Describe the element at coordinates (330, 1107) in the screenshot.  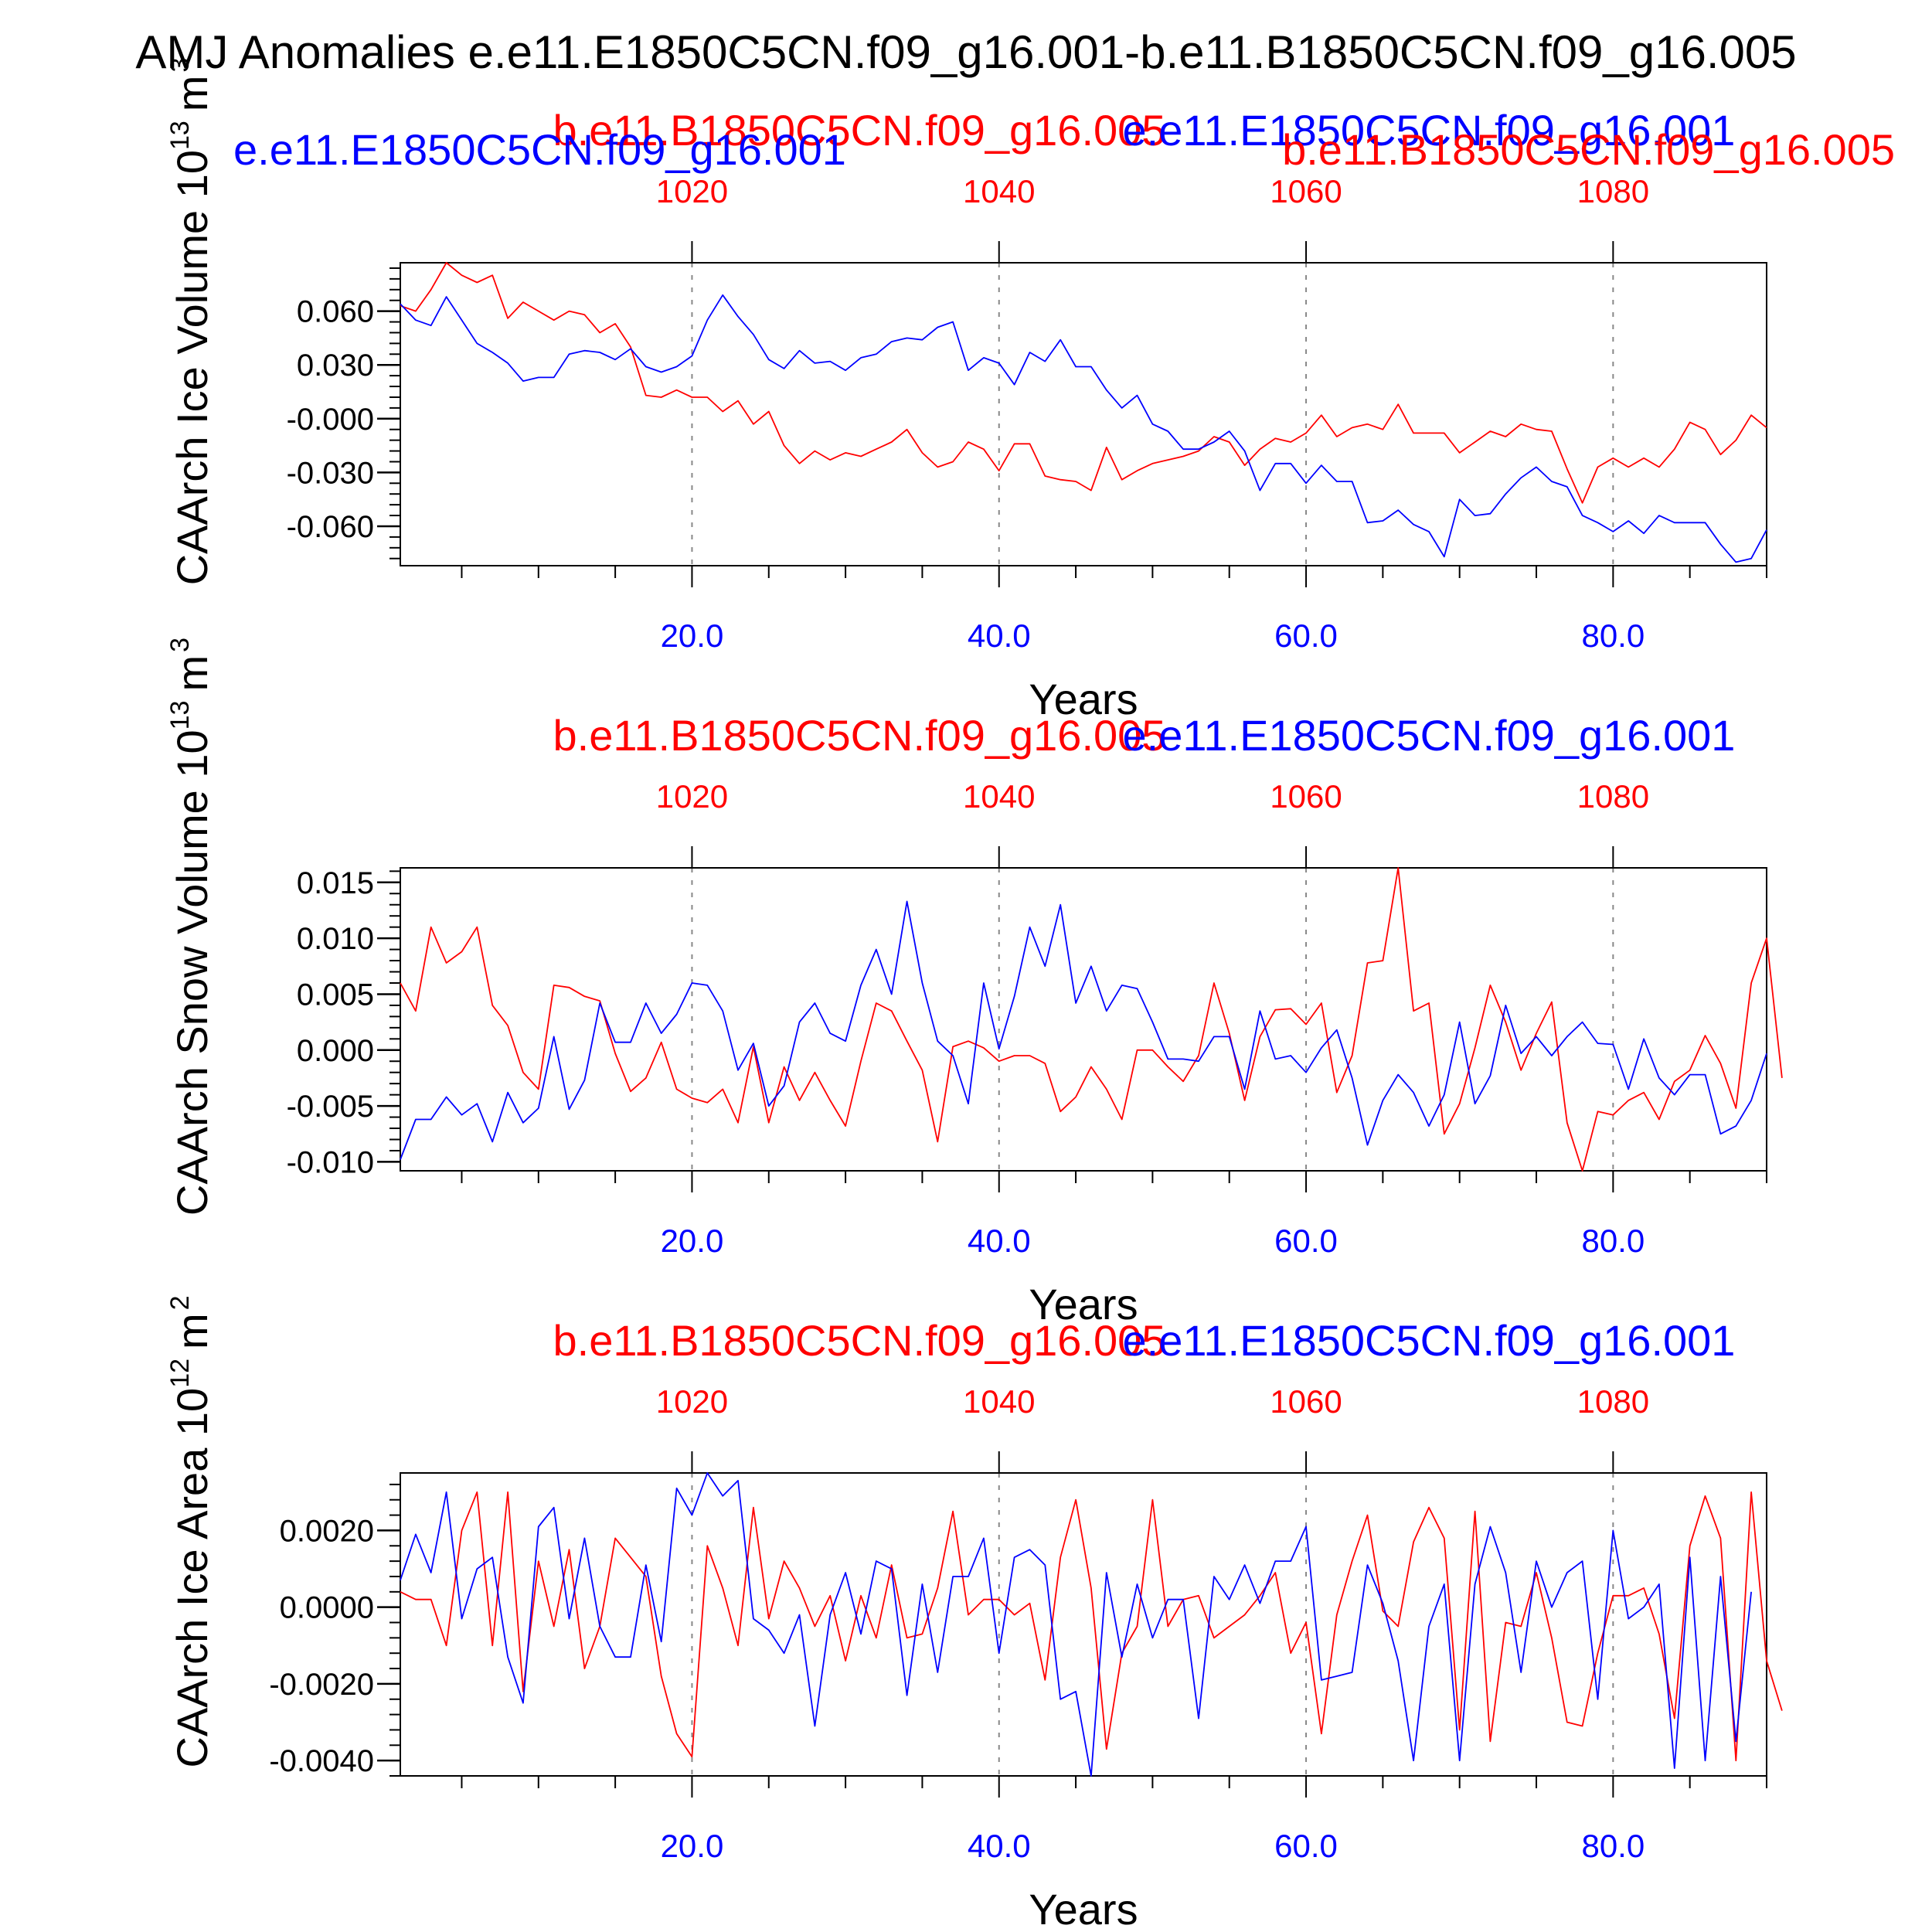
I see `y-tick-label: -0.005` at that location.